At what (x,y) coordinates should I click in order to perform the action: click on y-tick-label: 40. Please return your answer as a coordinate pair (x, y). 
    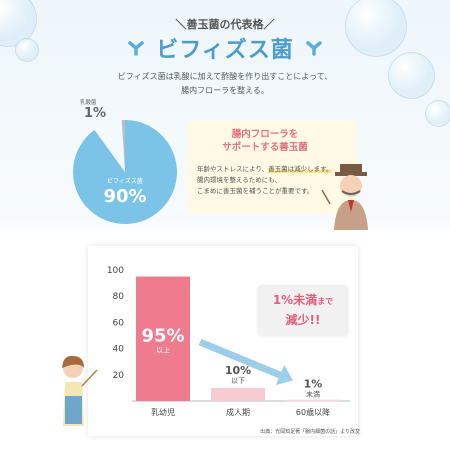
    Looking at the image, I should click on (119, 350).